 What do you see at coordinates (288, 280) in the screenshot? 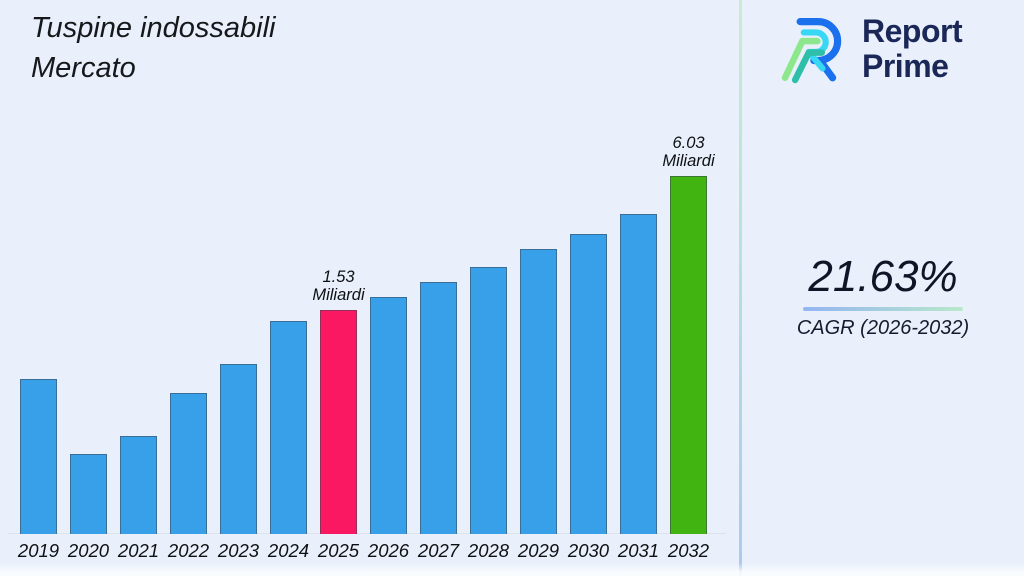
I see `bar-slot-2024: 2024` at bounding box center [288, 280].